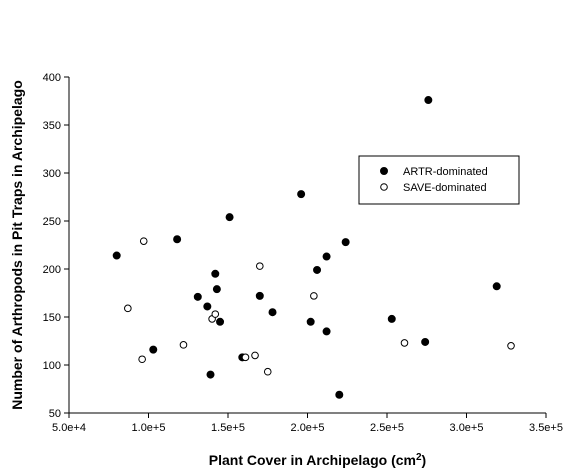  What do you see at coordinates (228, 428) in the screenshot?
I see `x-tick-label: 1.5e+5` at bounding box center [228, 428].